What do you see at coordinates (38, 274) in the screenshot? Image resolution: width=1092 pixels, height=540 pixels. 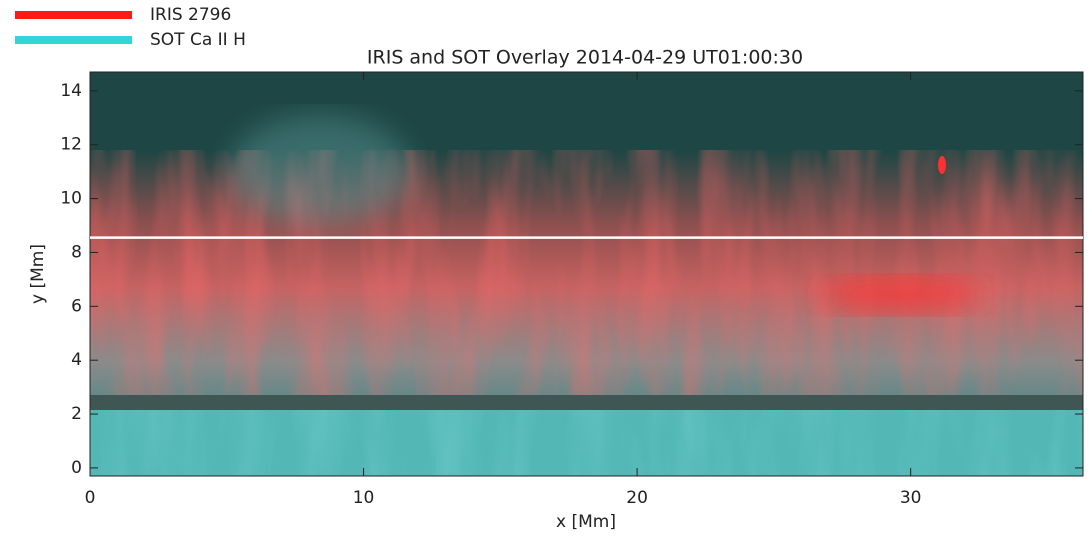 I see `y-axis-label: y [Mm]` at bounding box center [38, 274].